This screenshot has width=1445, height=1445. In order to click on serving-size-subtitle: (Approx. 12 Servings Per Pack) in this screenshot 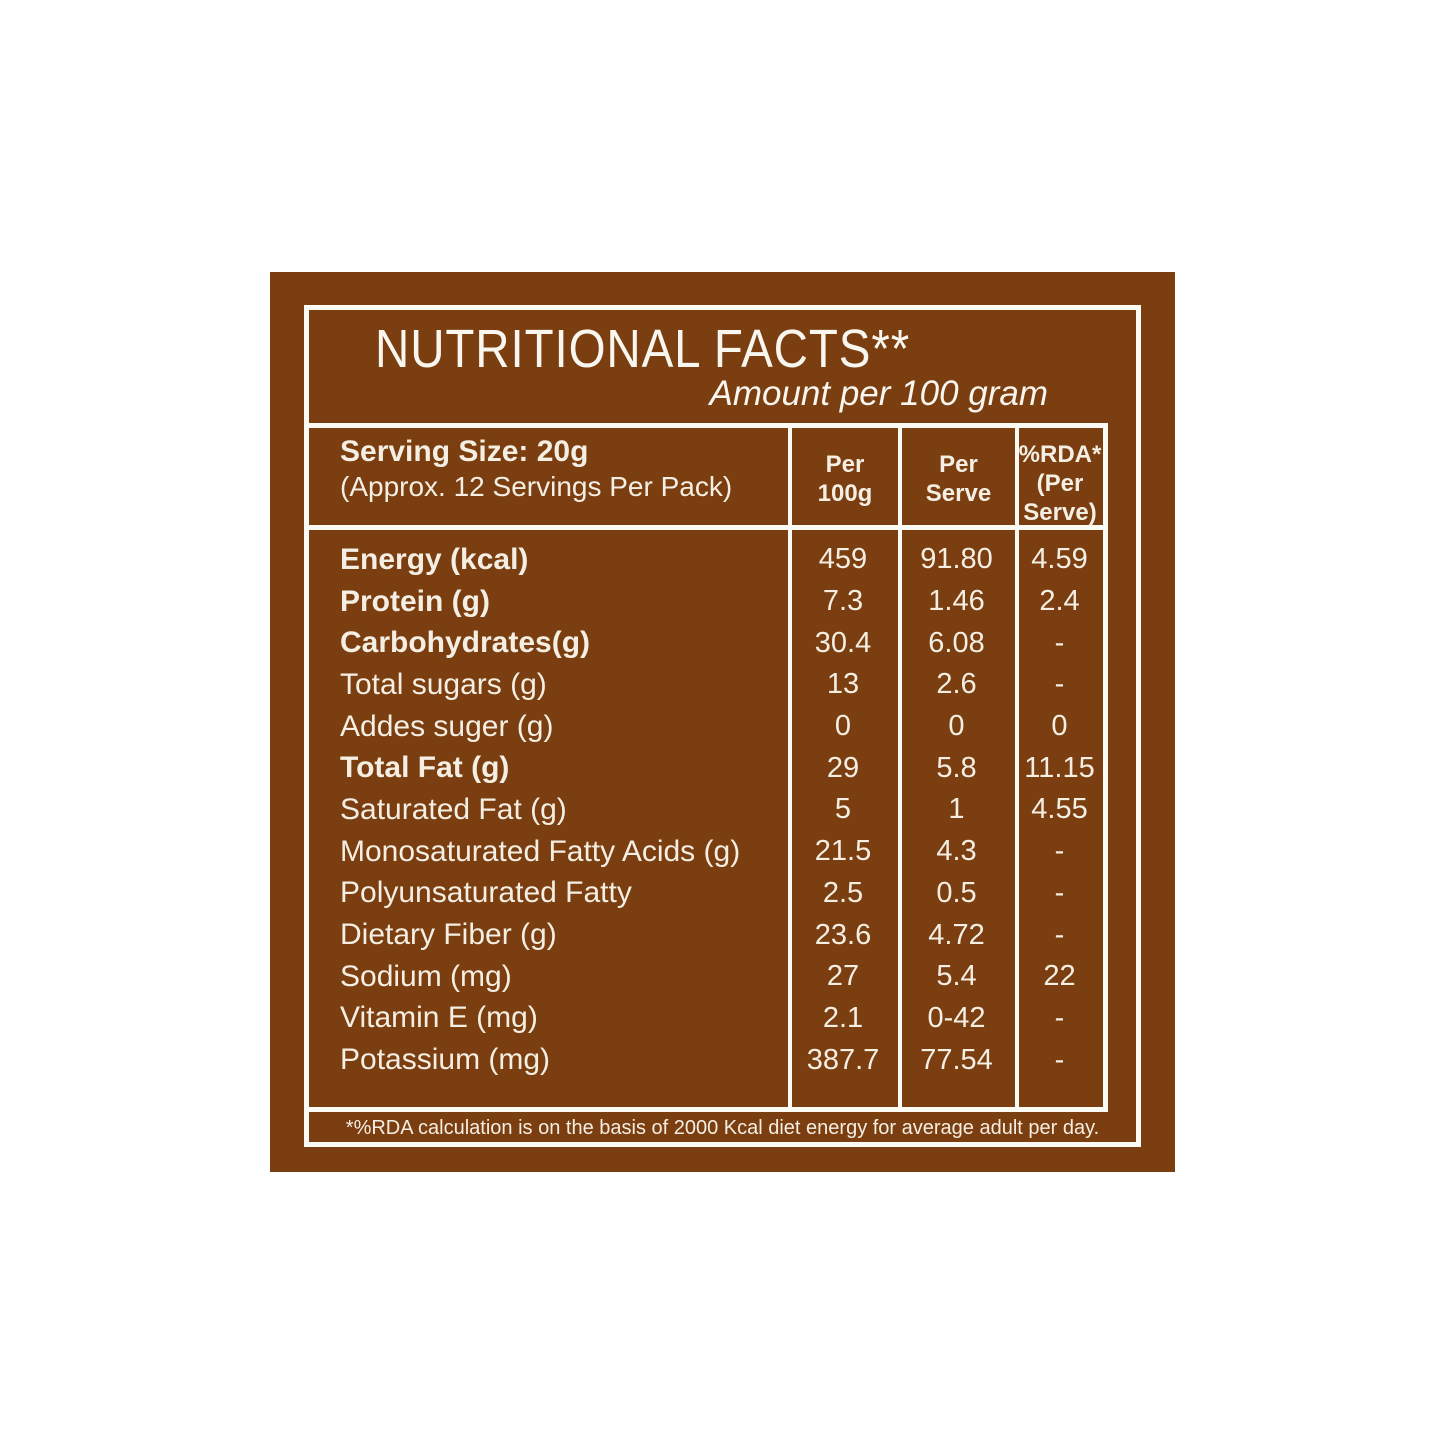, I will do `click(536, 486)`.